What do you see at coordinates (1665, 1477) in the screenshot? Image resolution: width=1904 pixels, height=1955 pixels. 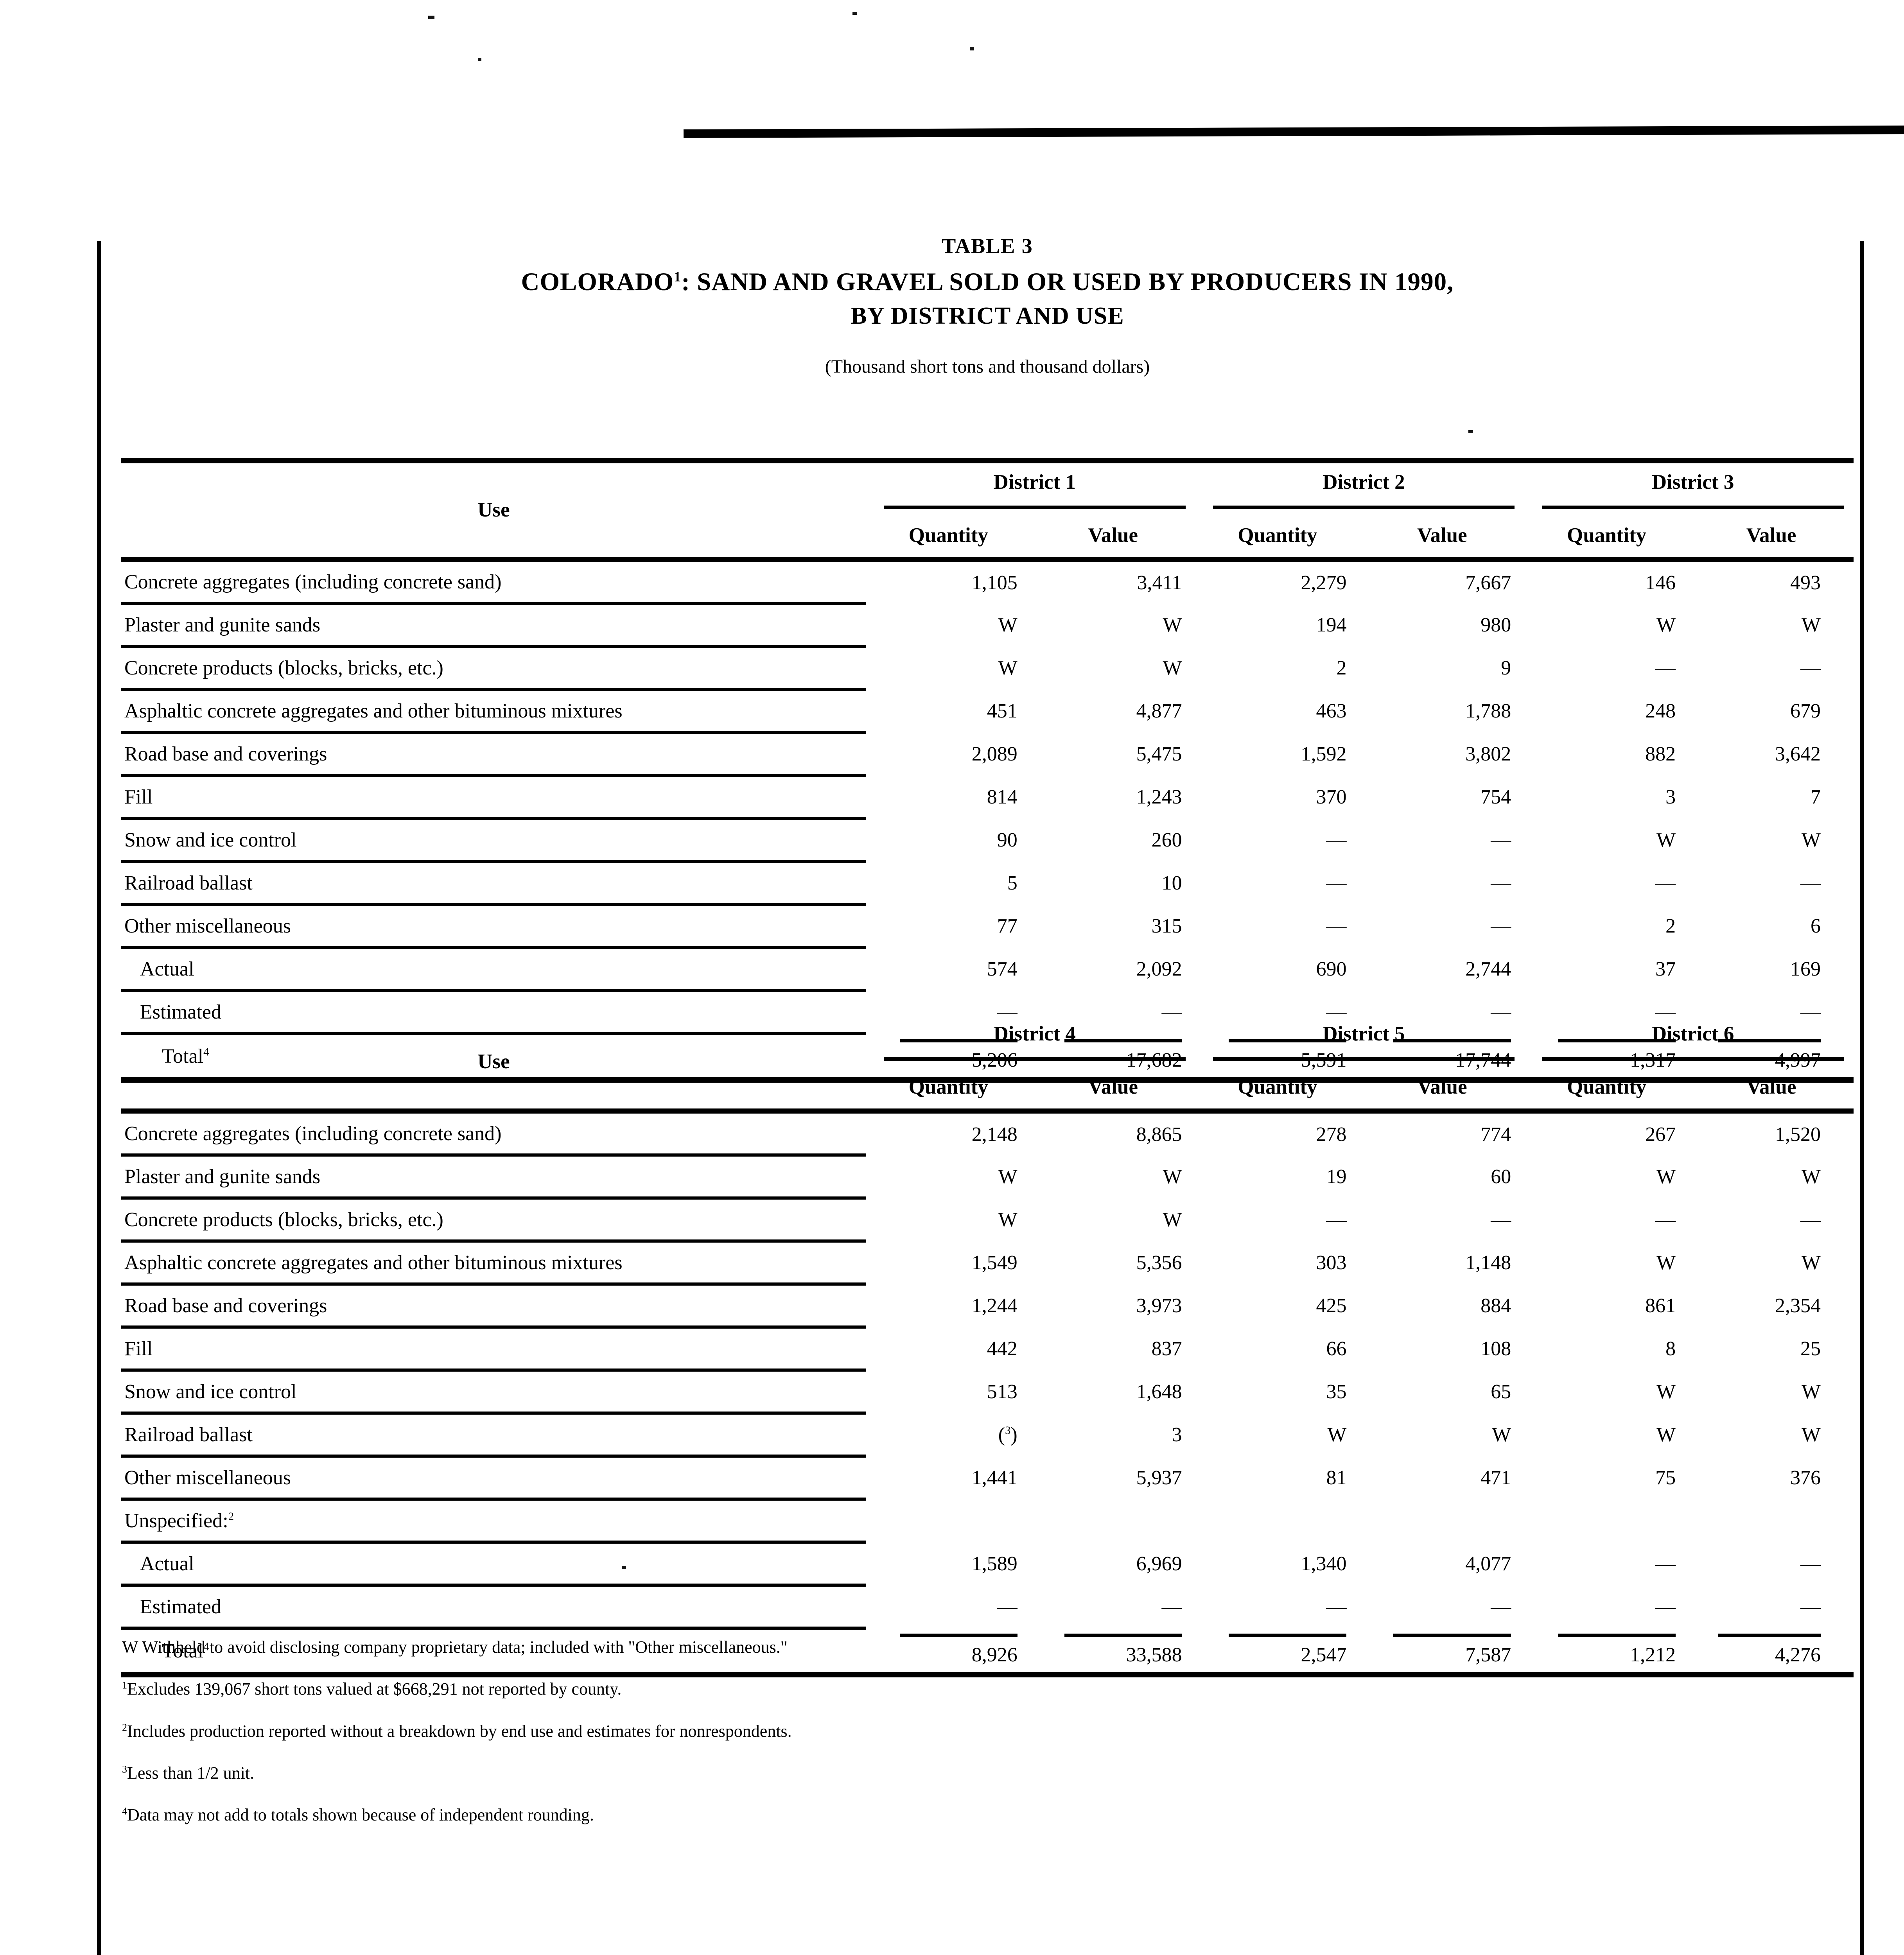 I see `cell-value: 75` at bounding box center [1665, 1477].